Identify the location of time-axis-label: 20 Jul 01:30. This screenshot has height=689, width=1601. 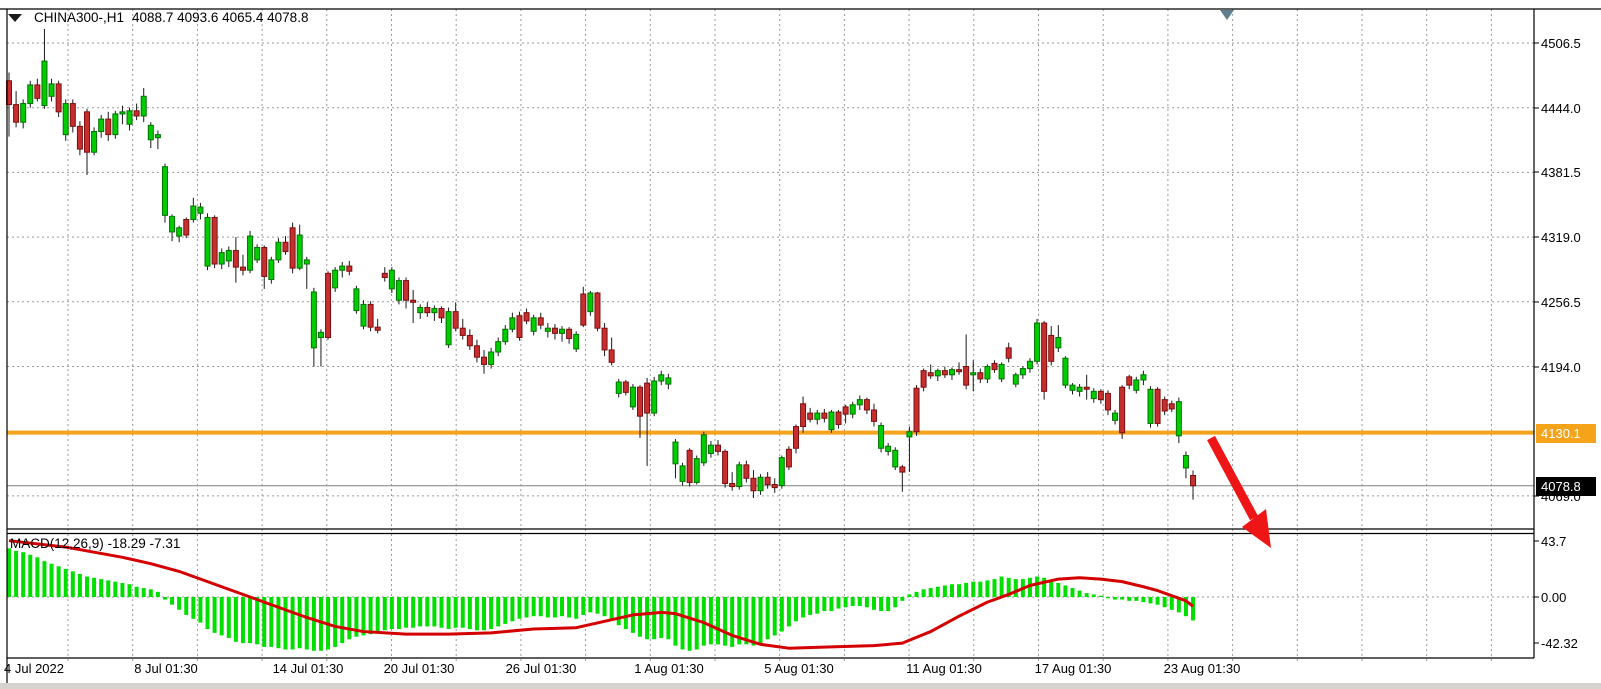
(419, 668).